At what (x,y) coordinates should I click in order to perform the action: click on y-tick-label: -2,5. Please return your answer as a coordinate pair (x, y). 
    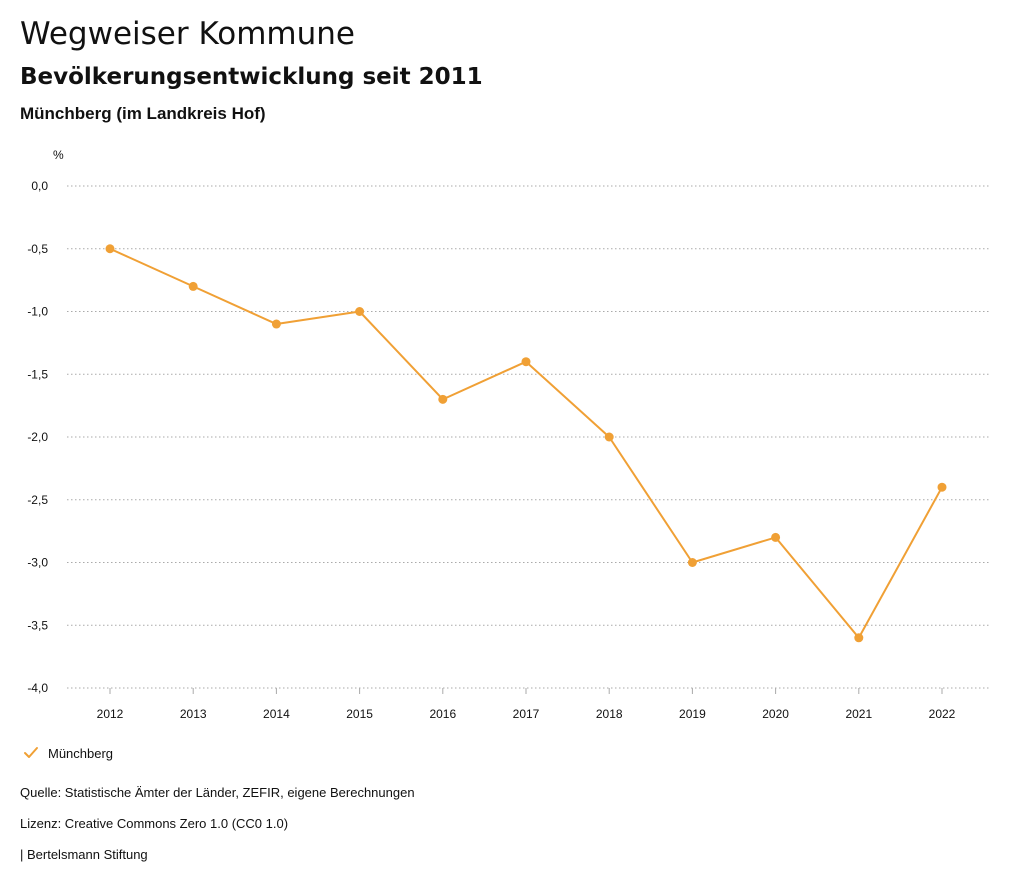
    Looking at the image, I should click on (37, 500).